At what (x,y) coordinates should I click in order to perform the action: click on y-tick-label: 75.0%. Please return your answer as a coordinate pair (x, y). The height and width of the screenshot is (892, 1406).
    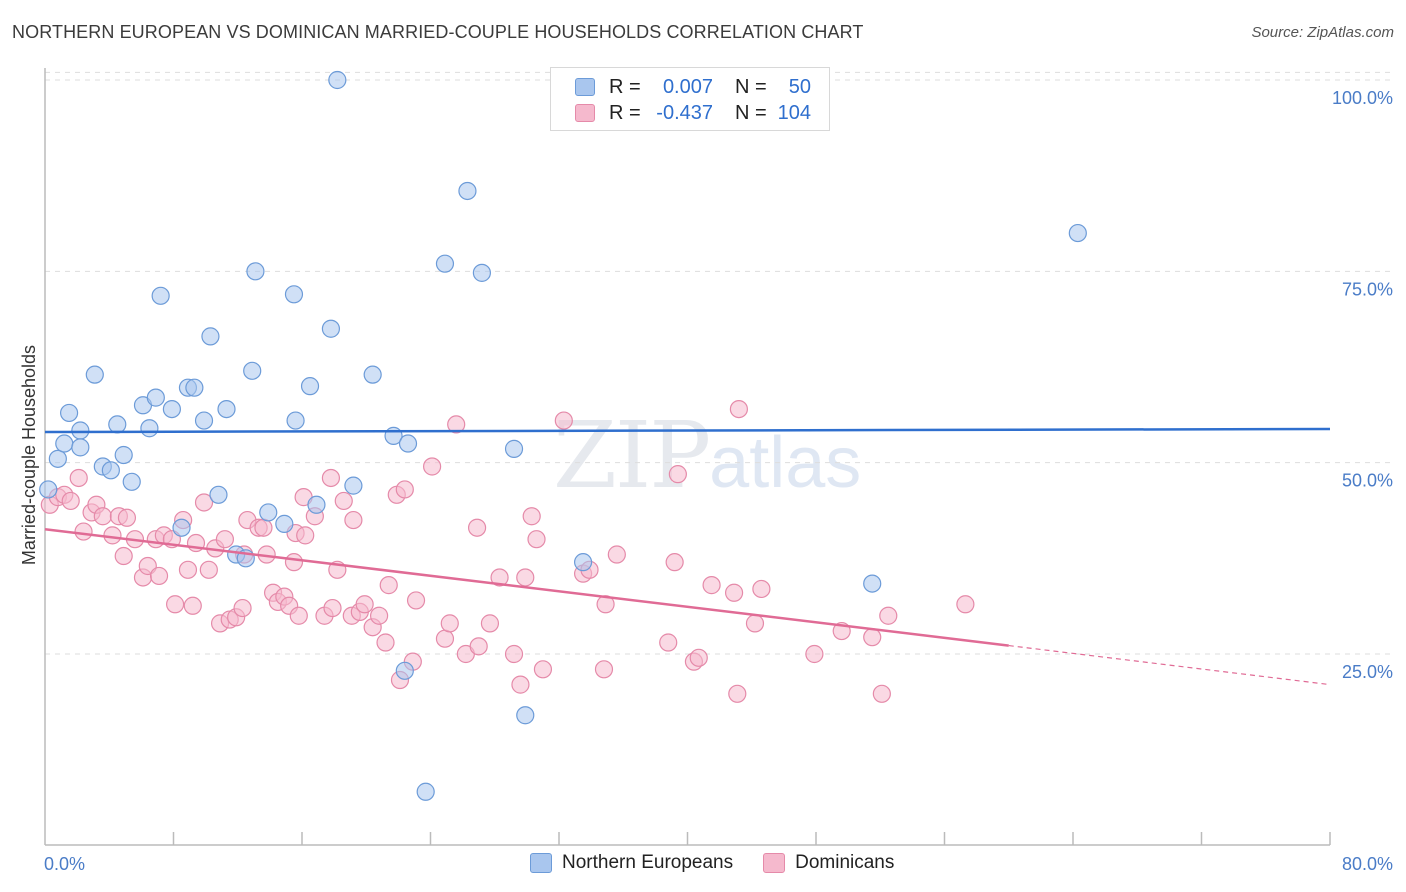
    Looking at the image, I should click on (1367, 289).